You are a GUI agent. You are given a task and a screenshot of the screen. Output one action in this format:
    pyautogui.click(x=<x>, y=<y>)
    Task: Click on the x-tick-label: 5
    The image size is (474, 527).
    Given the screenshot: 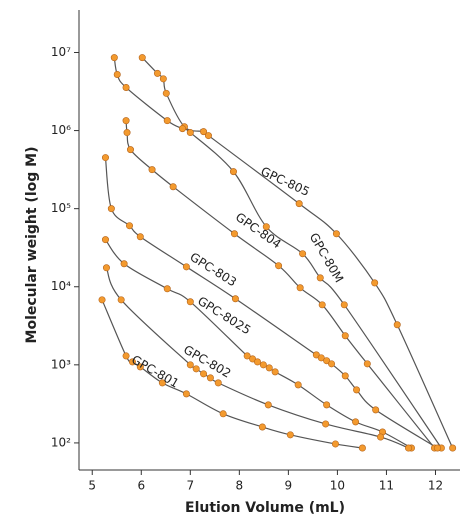 What is the action you would take?
    pyautogui.click(x=92, y=486)
    